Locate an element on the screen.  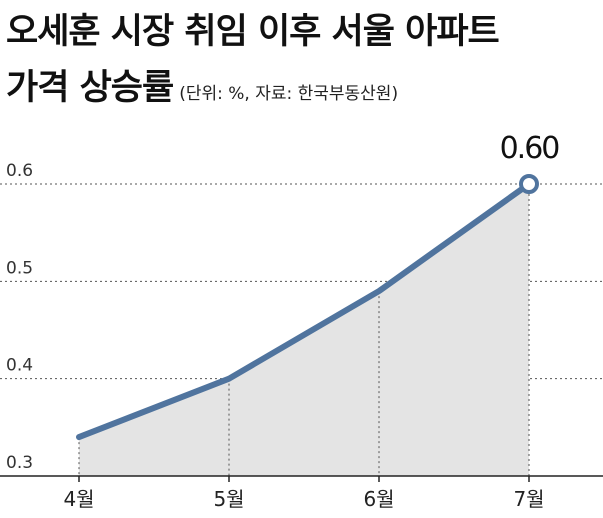
chart-title: 오세훈 시장 취임 이후 서울 아파트 is located at coordinates (253, 32).